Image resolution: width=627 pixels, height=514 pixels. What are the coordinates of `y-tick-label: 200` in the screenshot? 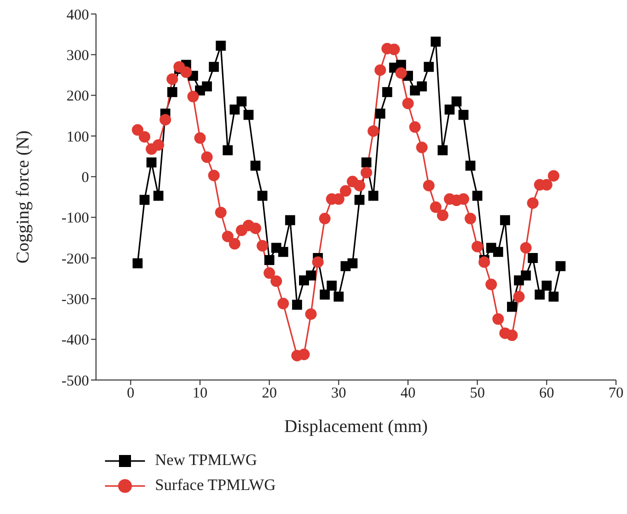 It's located at (77, 96).